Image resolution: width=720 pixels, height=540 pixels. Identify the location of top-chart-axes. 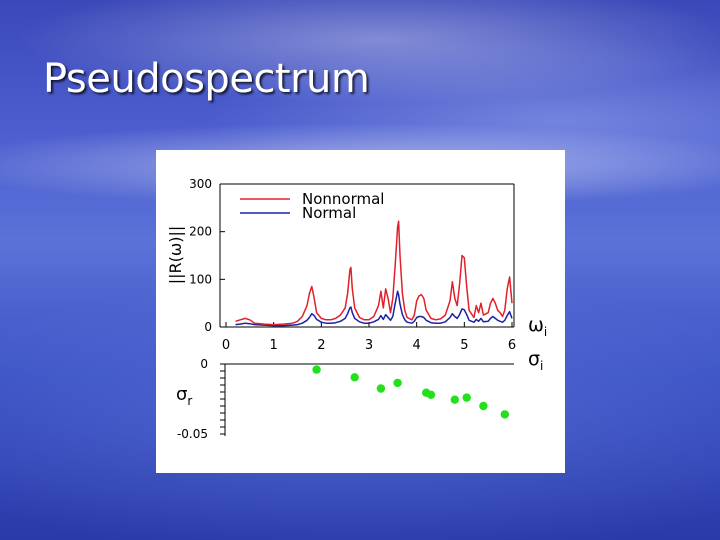
(367, 255).